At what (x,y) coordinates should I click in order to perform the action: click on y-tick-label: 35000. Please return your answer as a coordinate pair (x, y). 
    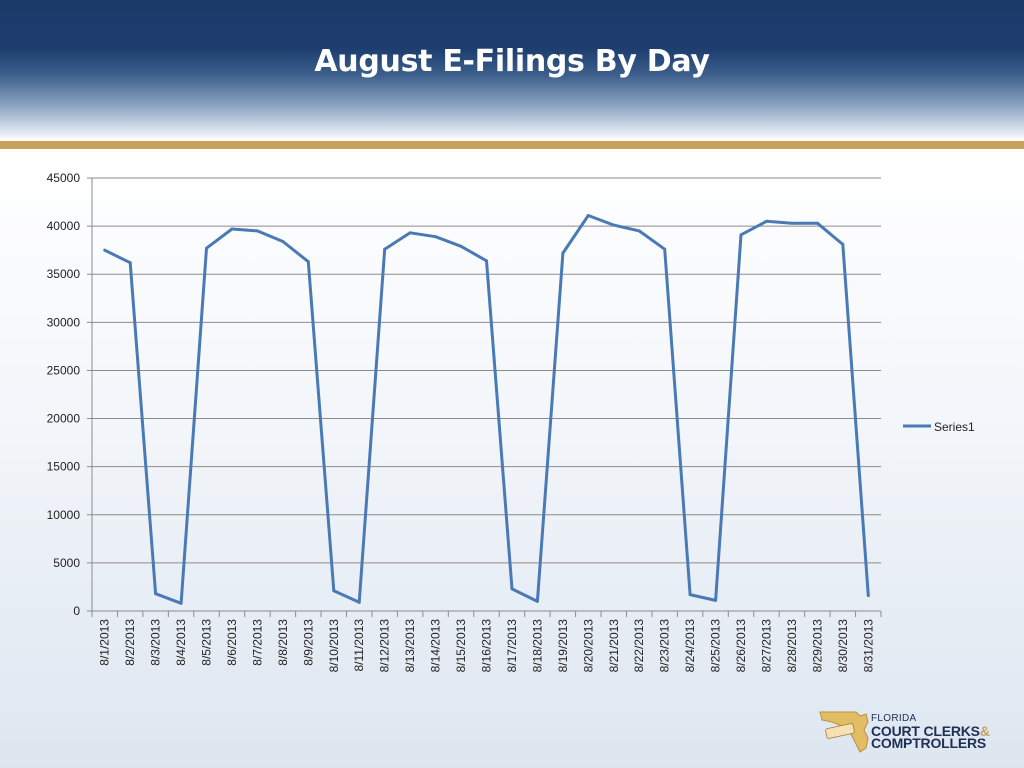
    Looking at the image, I should click on (64, 274).